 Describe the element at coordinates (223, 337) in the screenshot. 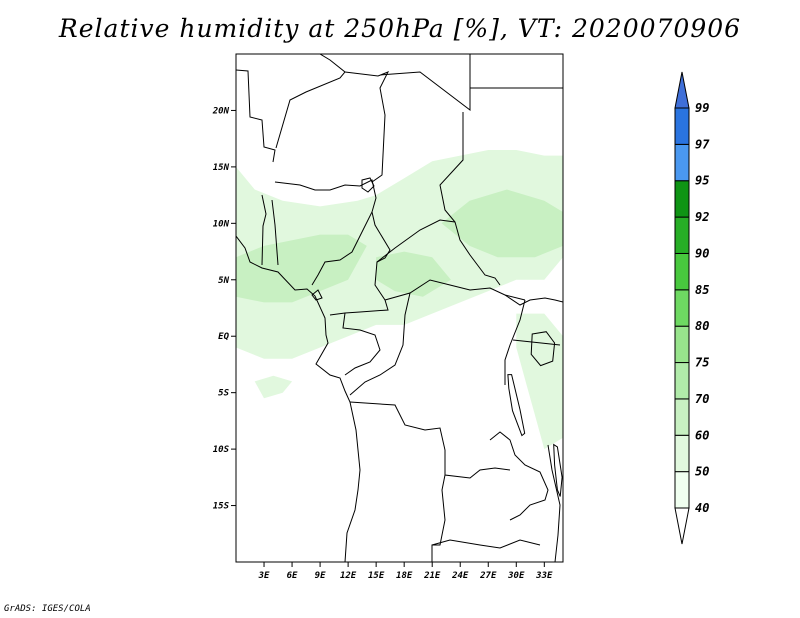

I see `lat-tick-label: EQ` at that location.